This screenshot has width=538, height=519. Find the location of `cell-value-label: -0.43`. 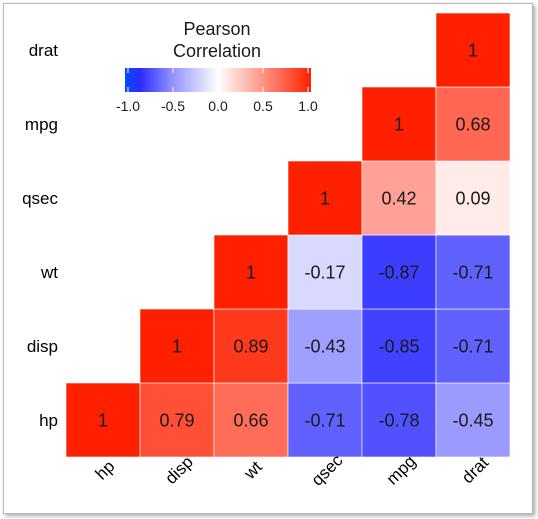

cell-value-label: -0.43 is located at coordinates (324, 347).